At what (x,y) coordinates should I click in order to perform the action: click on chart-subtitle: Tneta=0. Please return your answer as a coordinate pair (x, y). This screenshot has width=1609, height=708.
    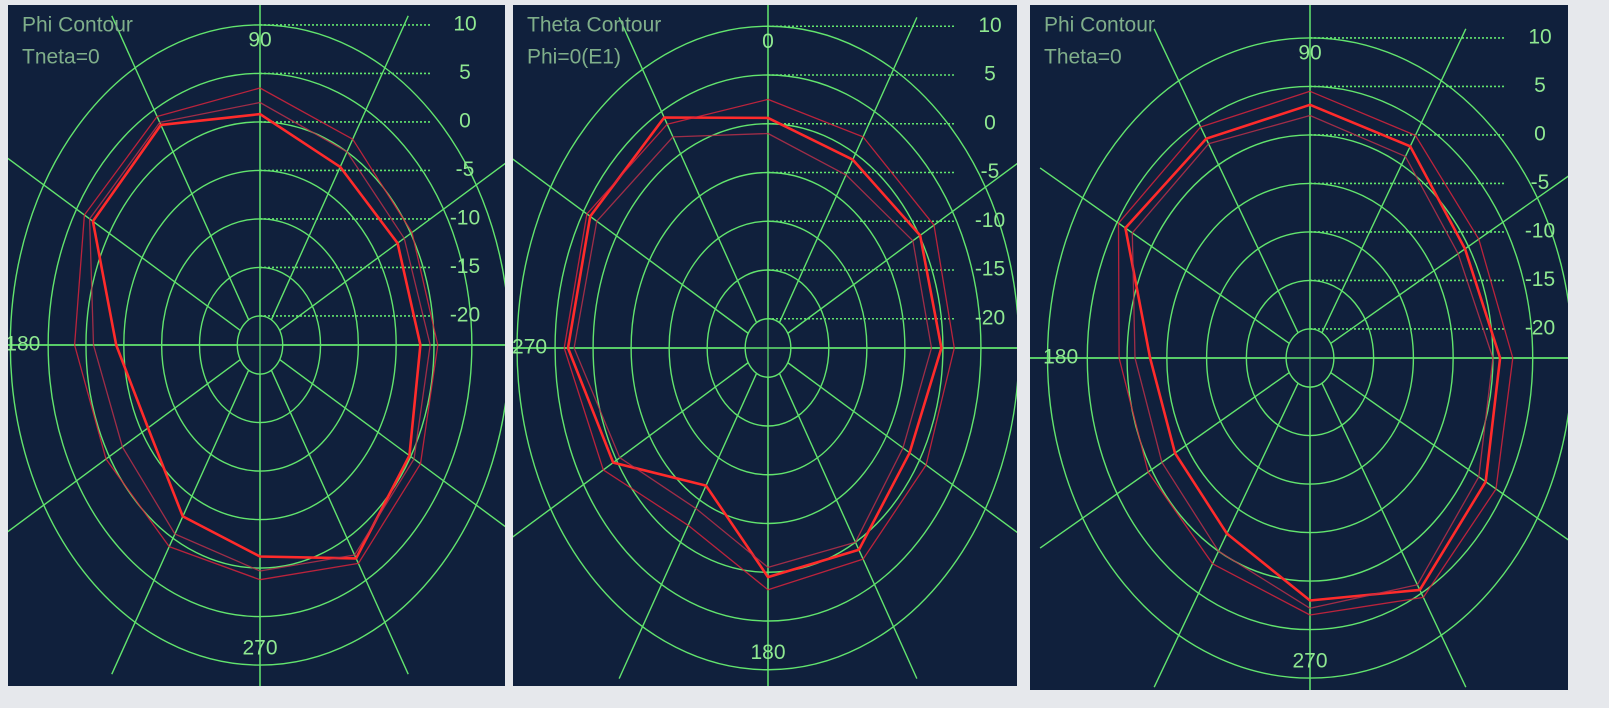
    Looking at the image, I should click on (61, 57).